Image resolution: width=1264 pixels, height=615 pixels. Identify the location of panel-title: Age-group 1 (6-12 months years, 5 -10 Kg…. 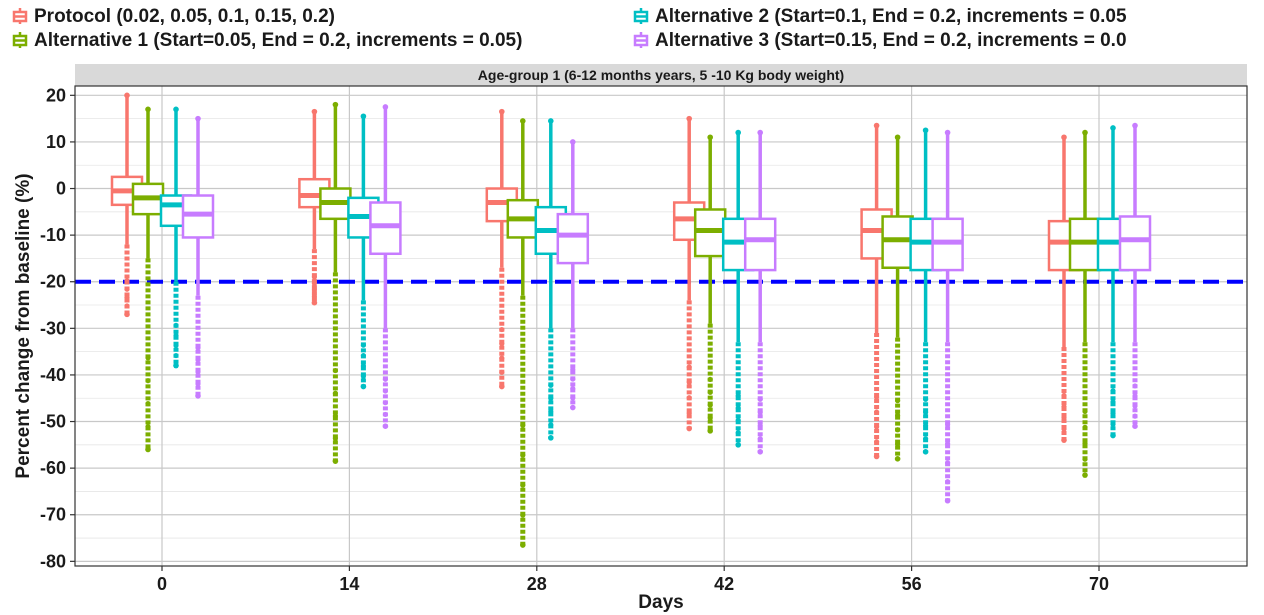
(661, 75).